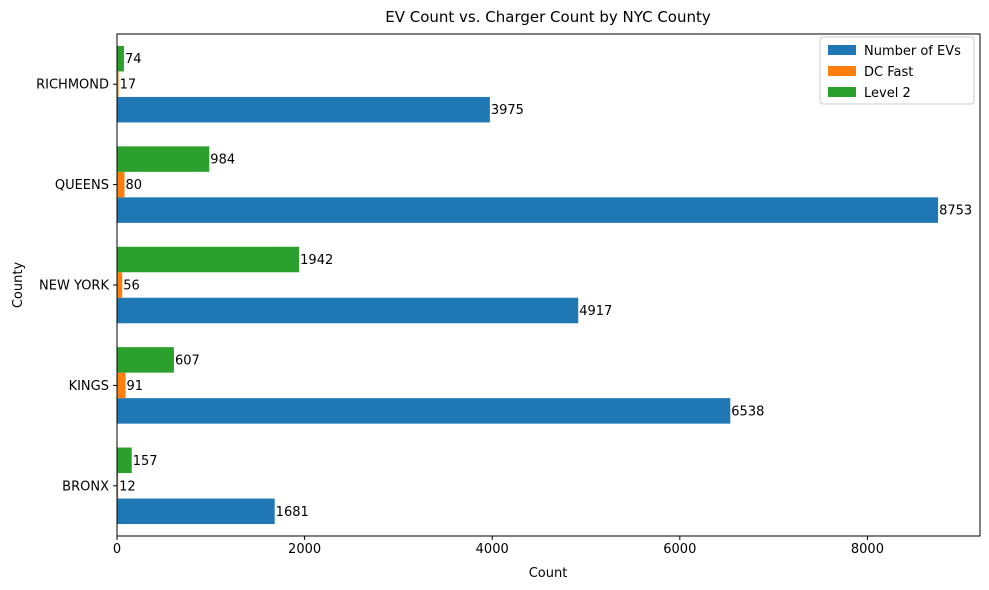  Describe the element at coordinates (135, 386) in the screenshot. I see `bar-value-label: 91` at that location.